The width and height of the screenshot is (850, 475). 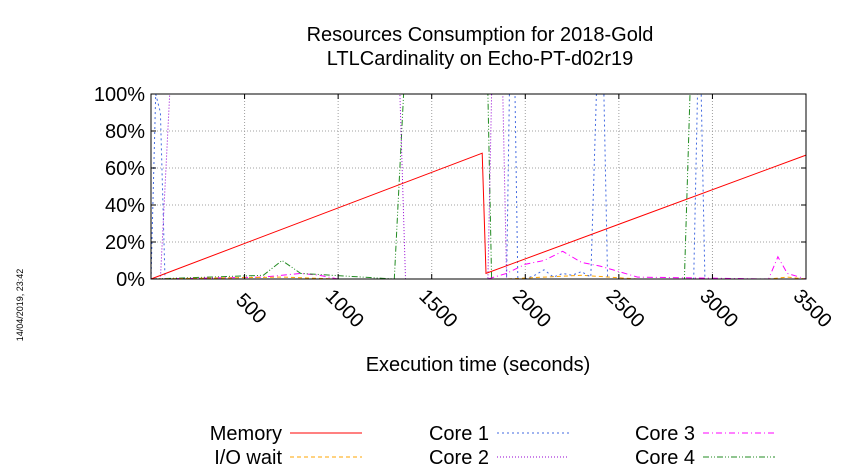 I want to click on x-tick-label: 3500, so click(x=812, y=308).